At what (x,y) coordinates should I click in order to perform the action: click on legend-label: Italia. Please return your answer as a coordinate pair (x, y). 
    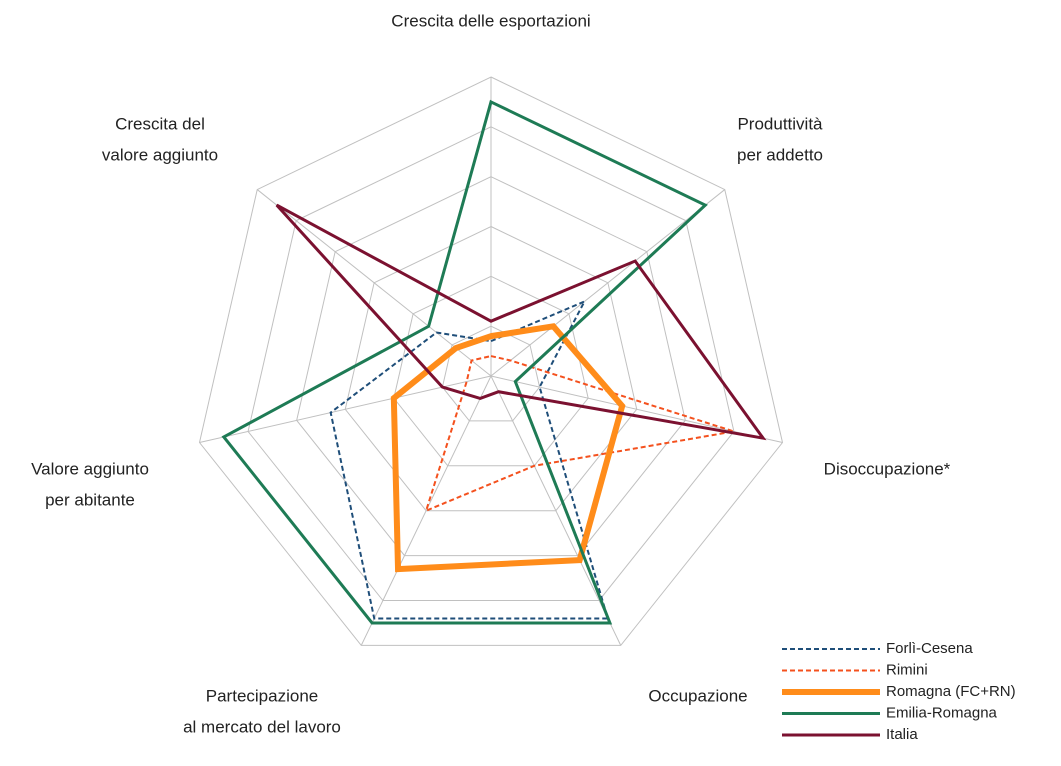
    Looking at the image, I should click on (902, 734).